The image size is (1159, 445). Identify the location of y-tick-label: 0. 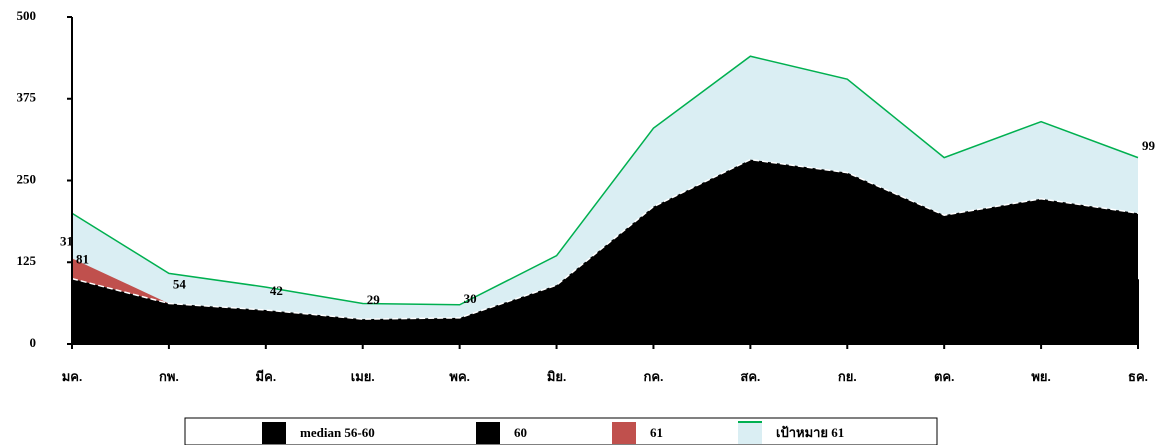
(33, 342).